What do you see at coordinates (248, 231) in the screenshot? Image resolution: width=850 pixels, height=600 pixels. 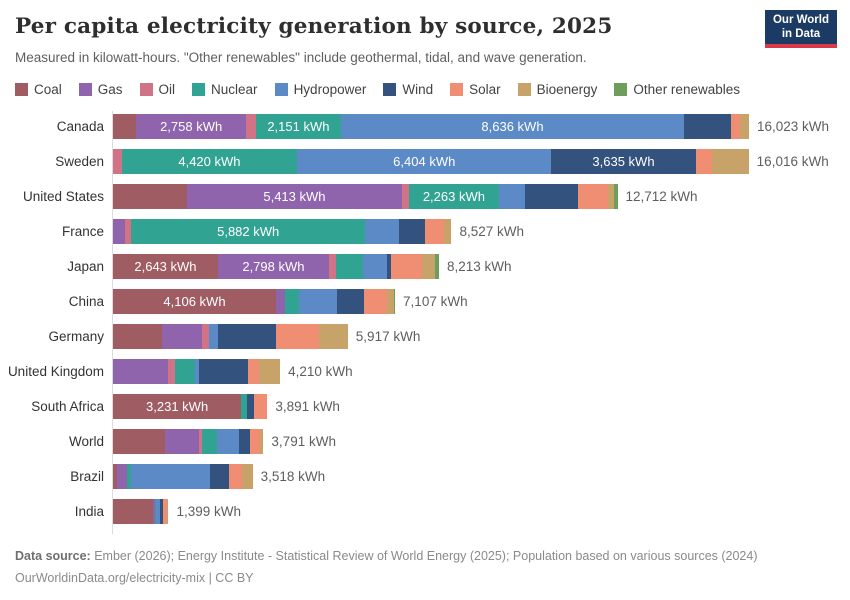 I see `bar-segment-nuclear: 5,882 kWh` at bounding box center [248, 231].